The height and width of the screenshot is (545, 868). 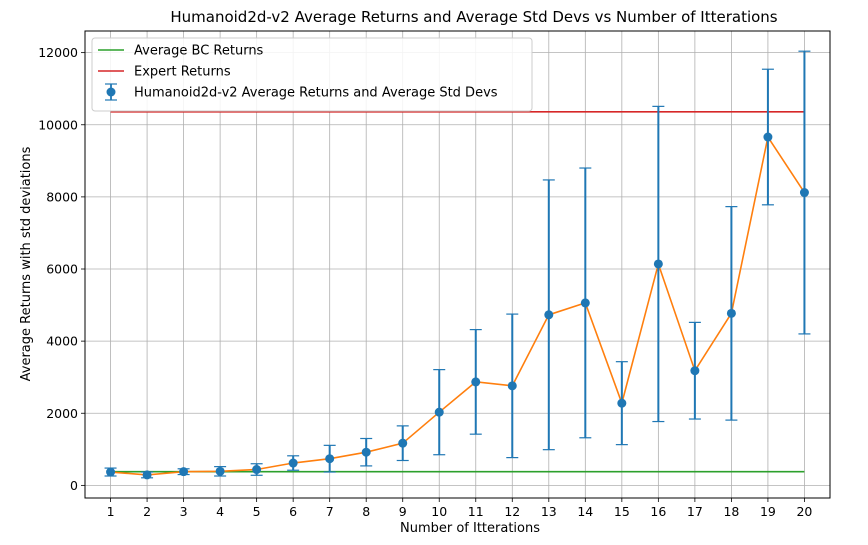 What do you see at coordinates (439, 511) in the screenshot?
I see `x-tick-label: 10` at bounding box center [439, 511].